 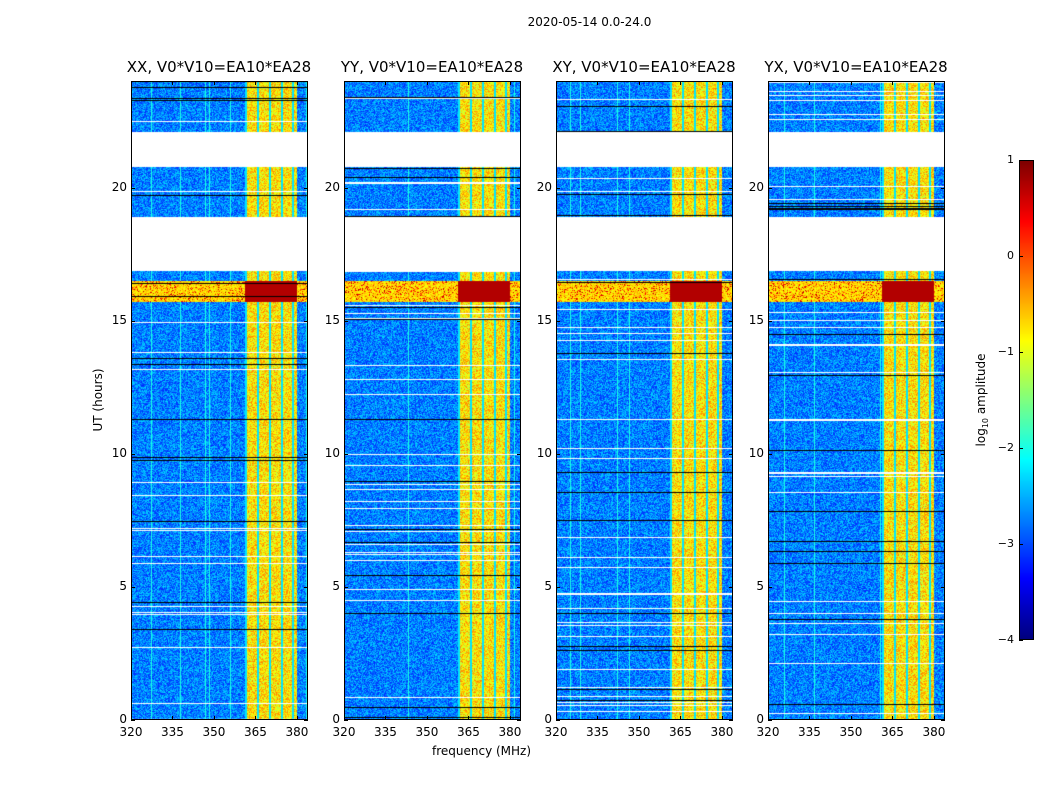 What do you see at coordinates (644, 67) in the screenshot?
I see `panel-title: XY, V0*V10=EA10*EA28` at bounding box center [644, 67].